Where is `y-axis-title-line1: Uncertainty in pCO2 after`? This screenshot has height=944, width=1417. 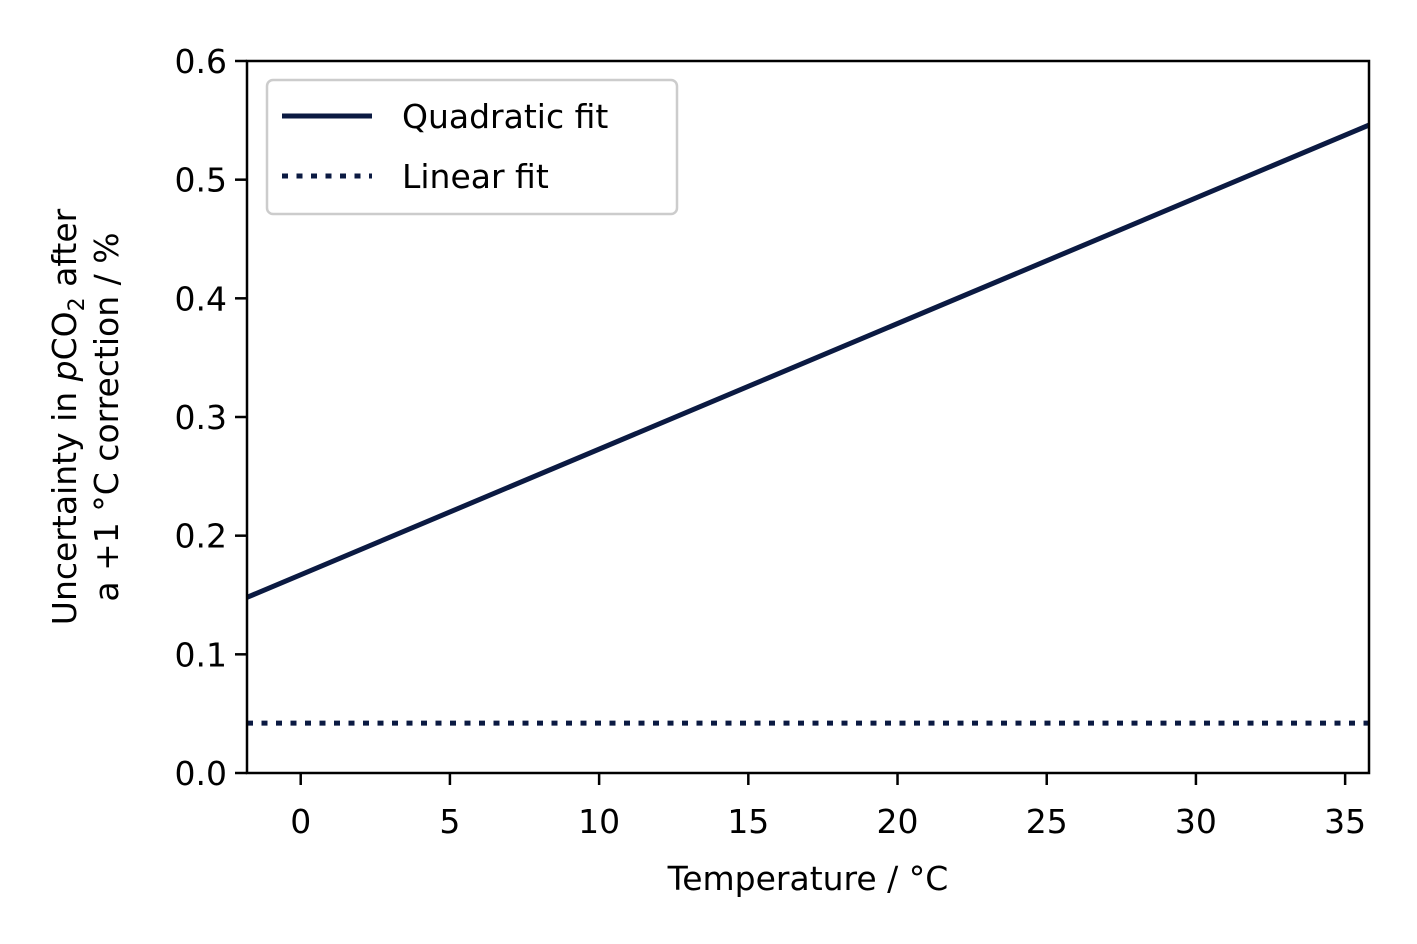 y-axis-title-line1: Uncertainty in pCO2 after is located at coordinates (67, 416).